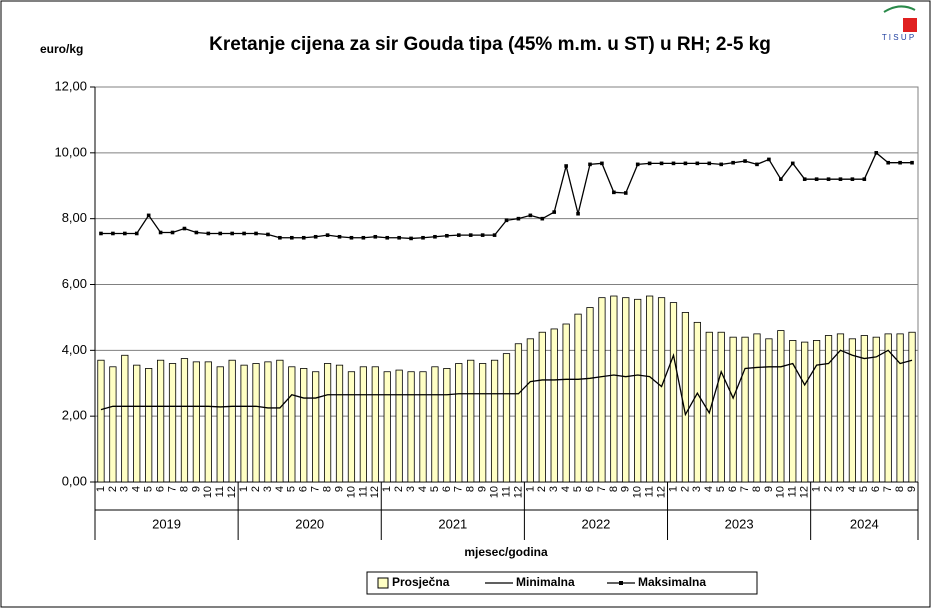  I want to click on y-tick-label: 12,00, so click(70, 85).